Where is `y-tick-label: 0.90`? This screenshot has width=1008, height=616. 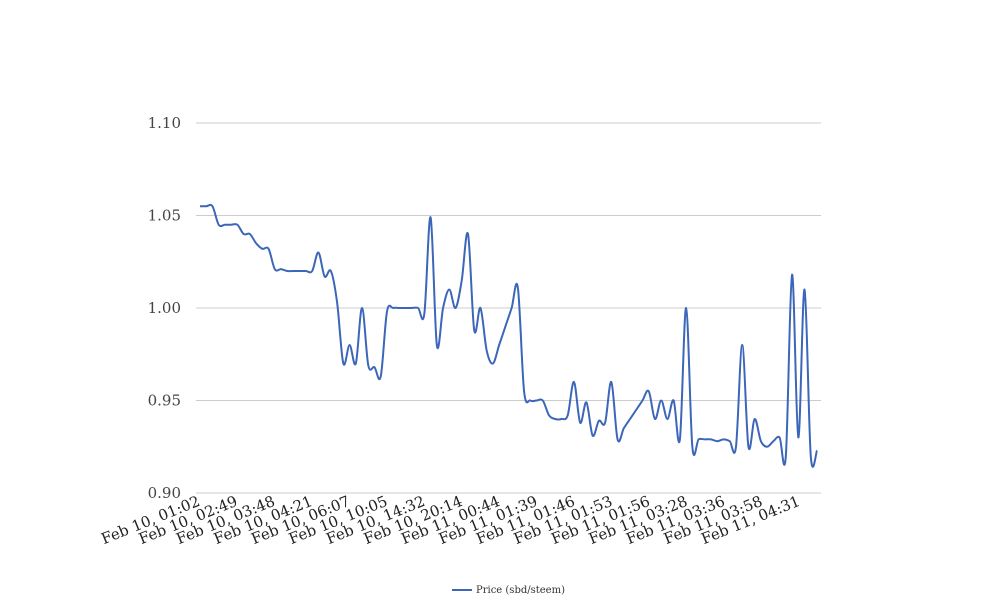
y-tick-label: 0.90 is located at coordinates (164, 493).